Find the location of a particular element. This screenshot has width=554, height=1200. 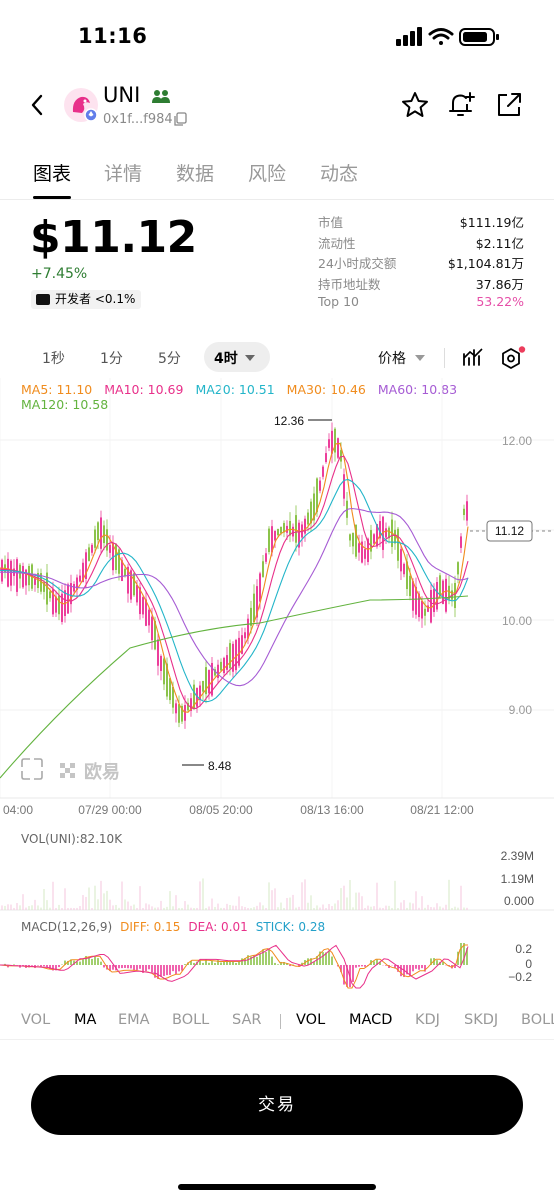

timeframe-4h-selector is located at coordinates (237, 357).